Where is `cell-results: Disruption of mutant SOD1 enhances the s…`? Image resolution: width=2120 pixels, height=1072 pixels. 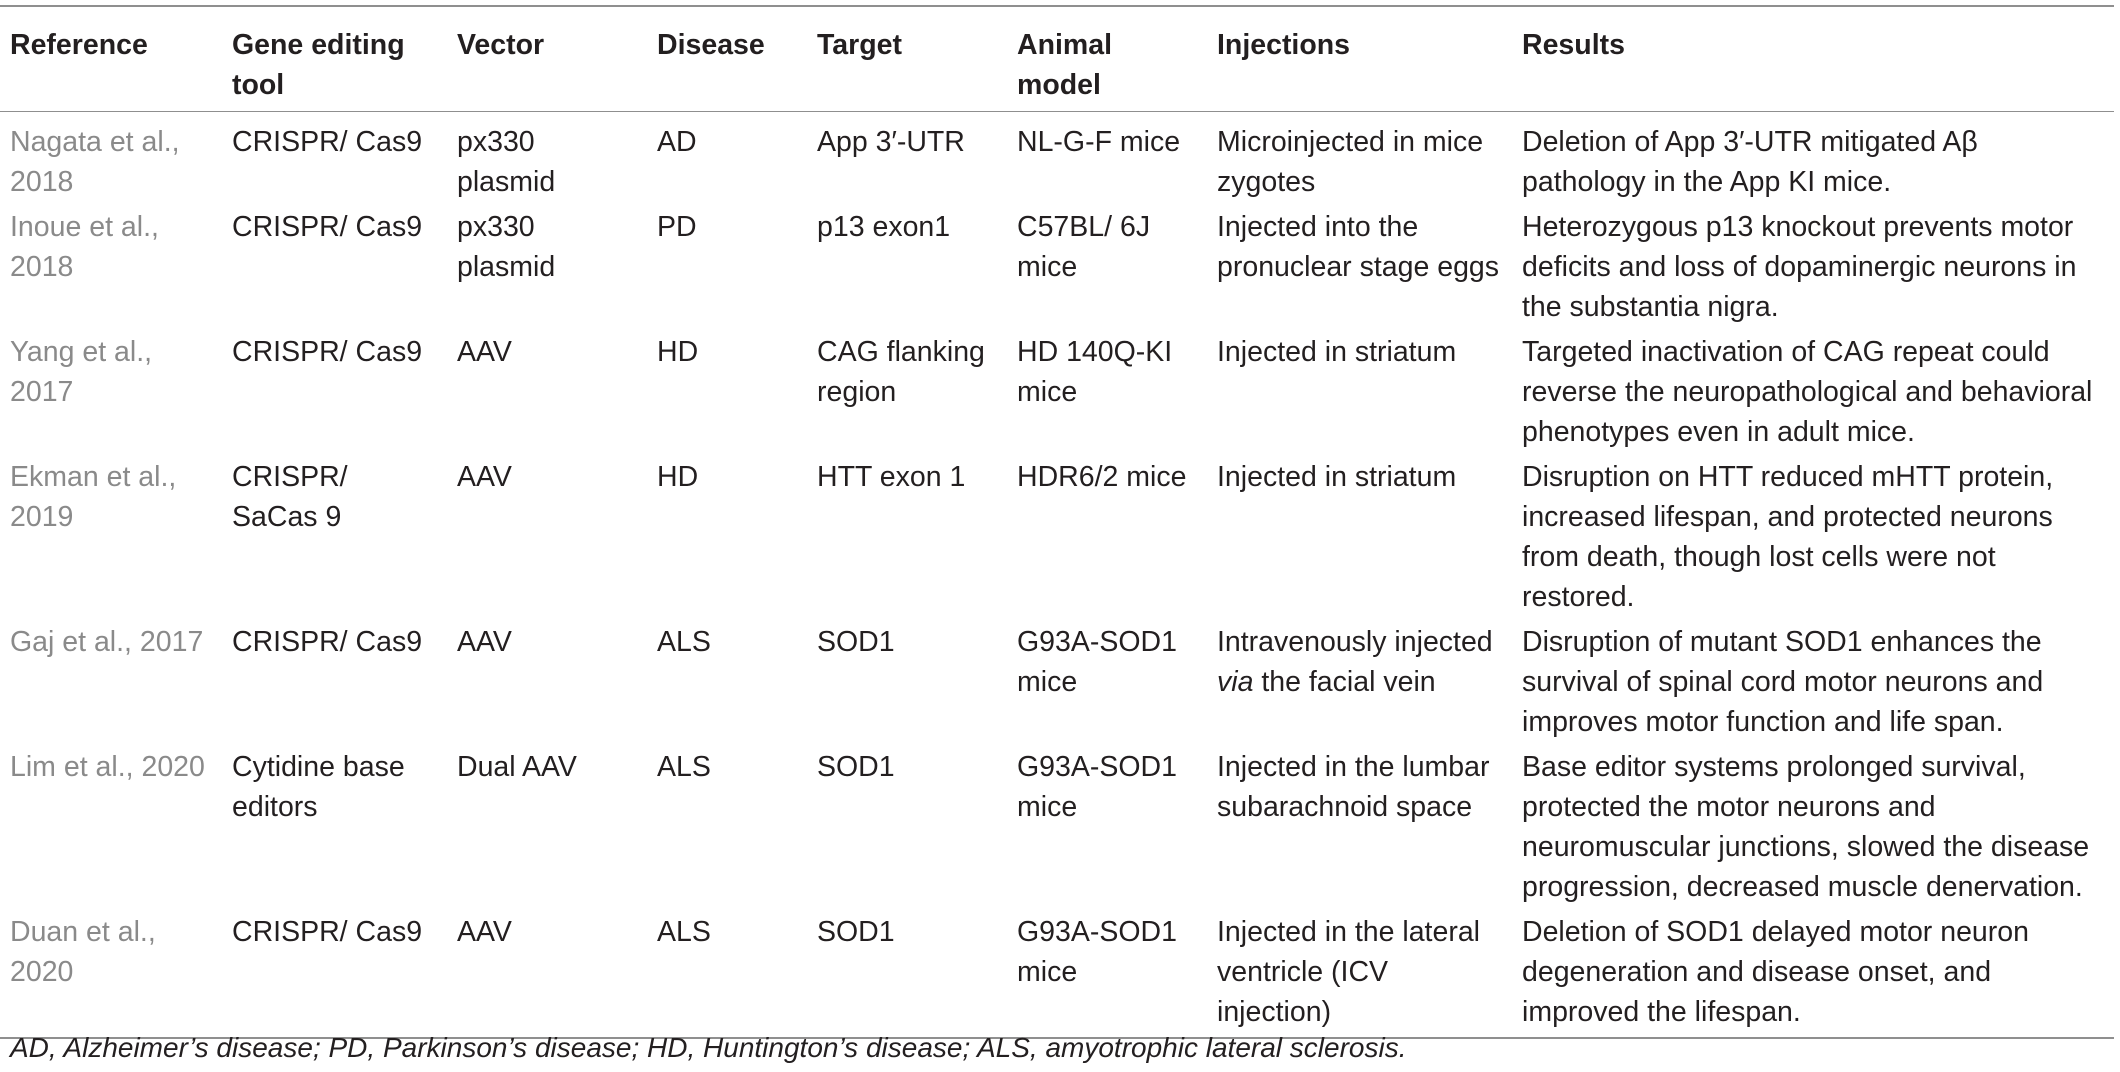 cell-results: Disruption of mutant SOD1 enhances the s… is located at coordinates (1783, 682).